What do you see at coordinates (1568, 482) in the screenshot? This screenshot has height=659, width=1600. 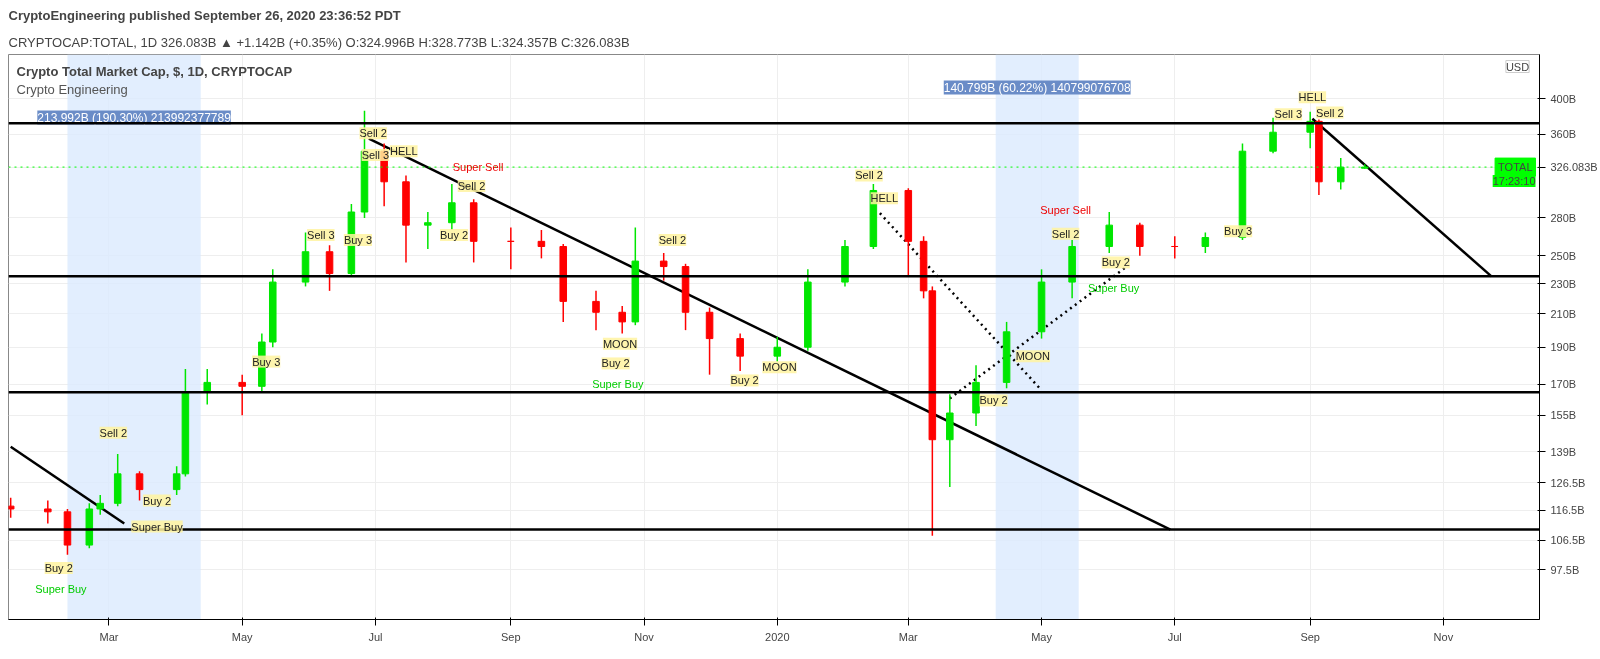 I see `y-tick-label: 126.5B` at bounding box center [1568, 482].